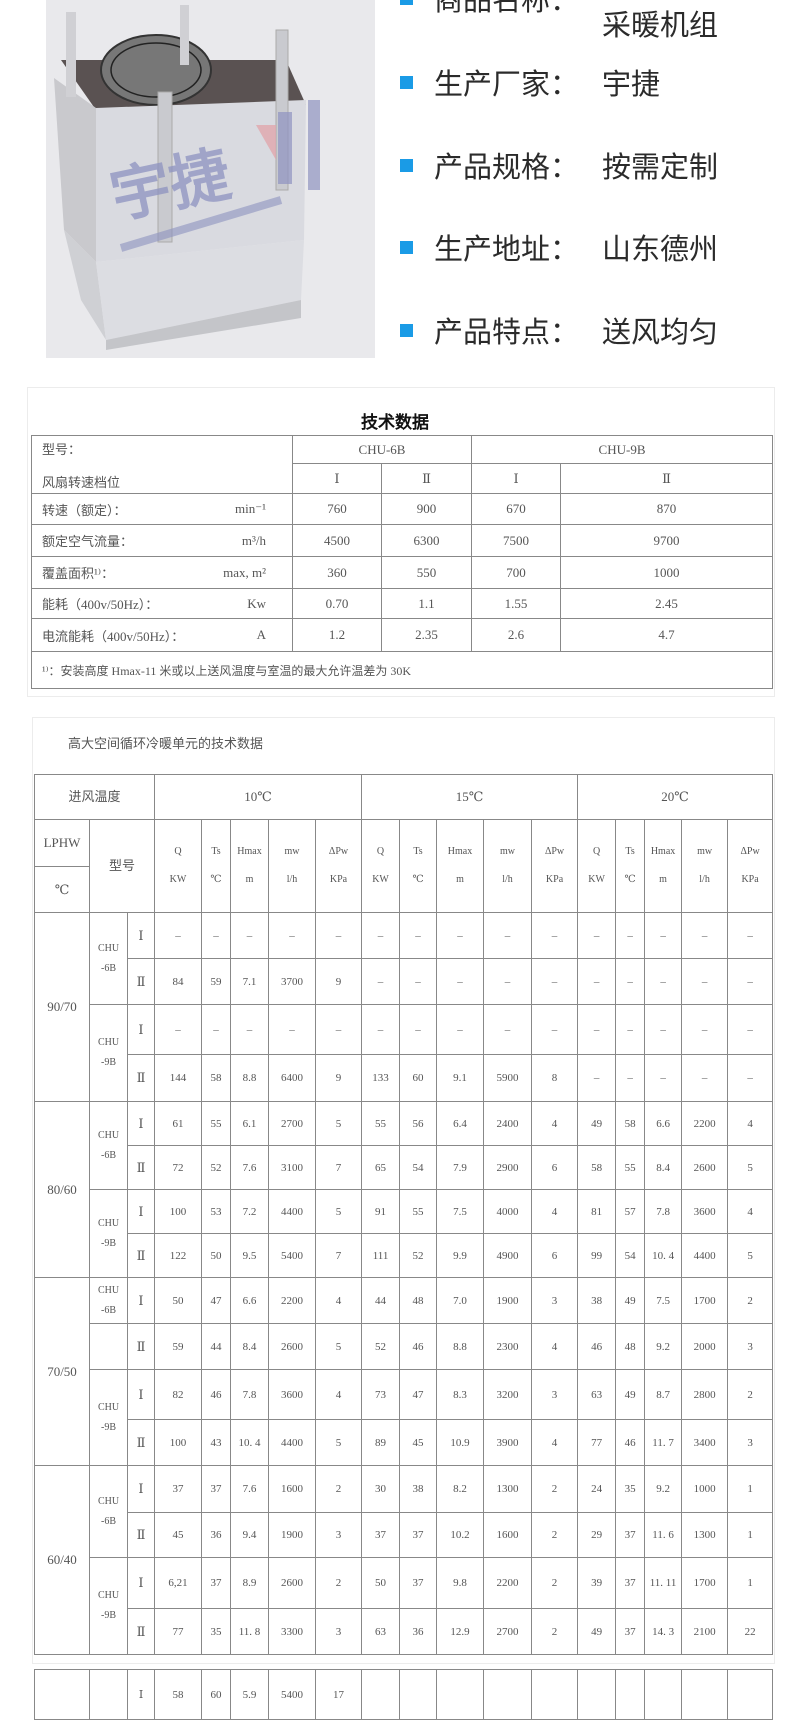 The width and height of the screenshot is (790, 1720). Describe the element at coordinates (516, 572) in the screenshot. I see `value-cell: 700` at that location.